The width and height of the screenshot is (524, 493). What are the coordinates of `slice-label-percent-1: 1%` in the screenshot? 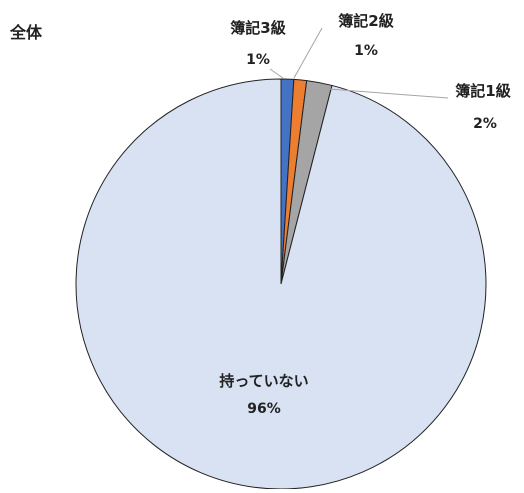 It's located at (258, 60).